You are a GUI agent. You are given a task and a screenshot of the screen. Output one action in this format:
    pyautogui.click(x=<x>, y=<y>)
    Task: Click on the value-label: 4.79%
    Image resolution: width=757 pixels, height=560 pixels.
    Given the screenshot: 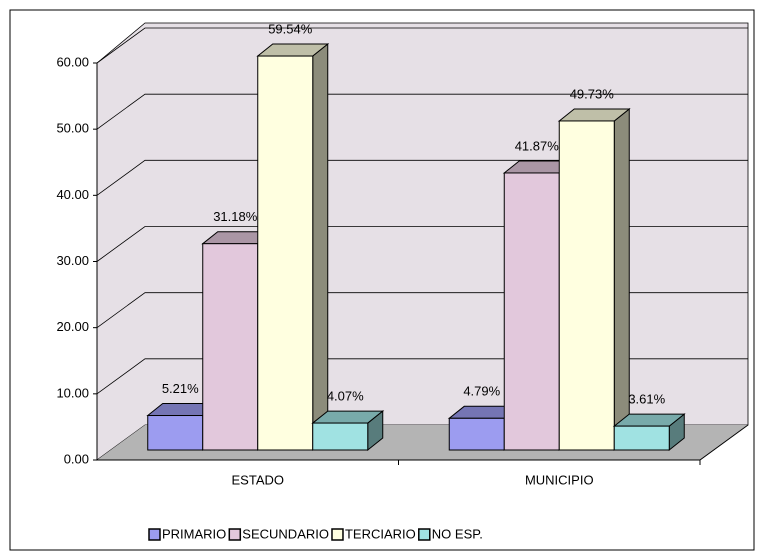 What is the action you would take?
    pyautogui.click(x=481, y=391)
    